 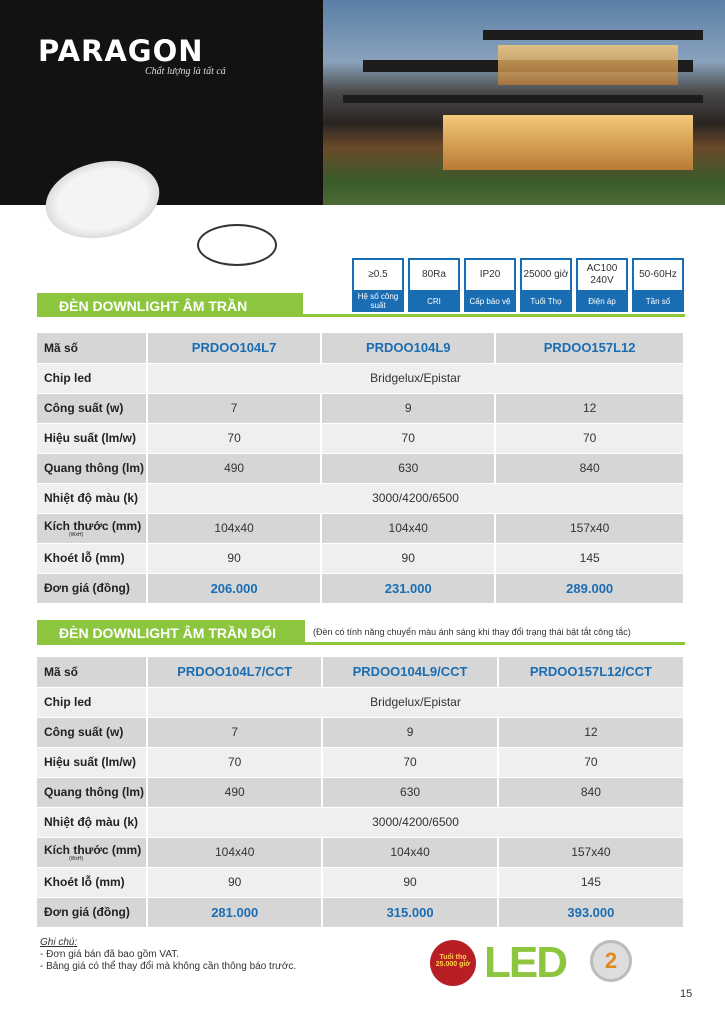 I want to click on spec-box: AC100 240V Điện áp, so click(x=602, y=285).